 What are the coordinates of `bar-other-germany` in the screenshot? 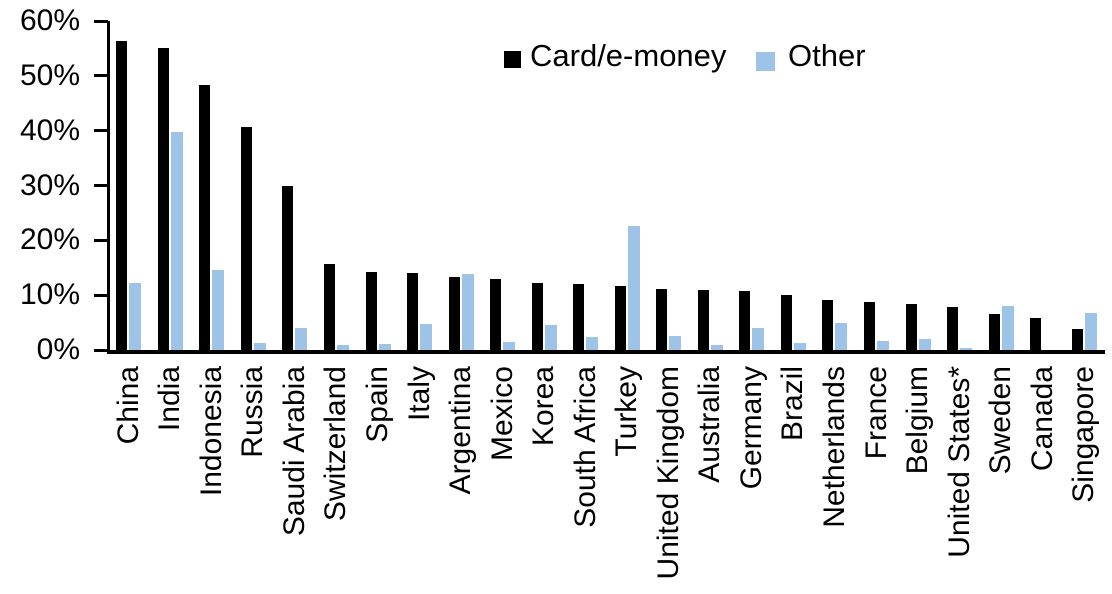 It's located at (758, 339).